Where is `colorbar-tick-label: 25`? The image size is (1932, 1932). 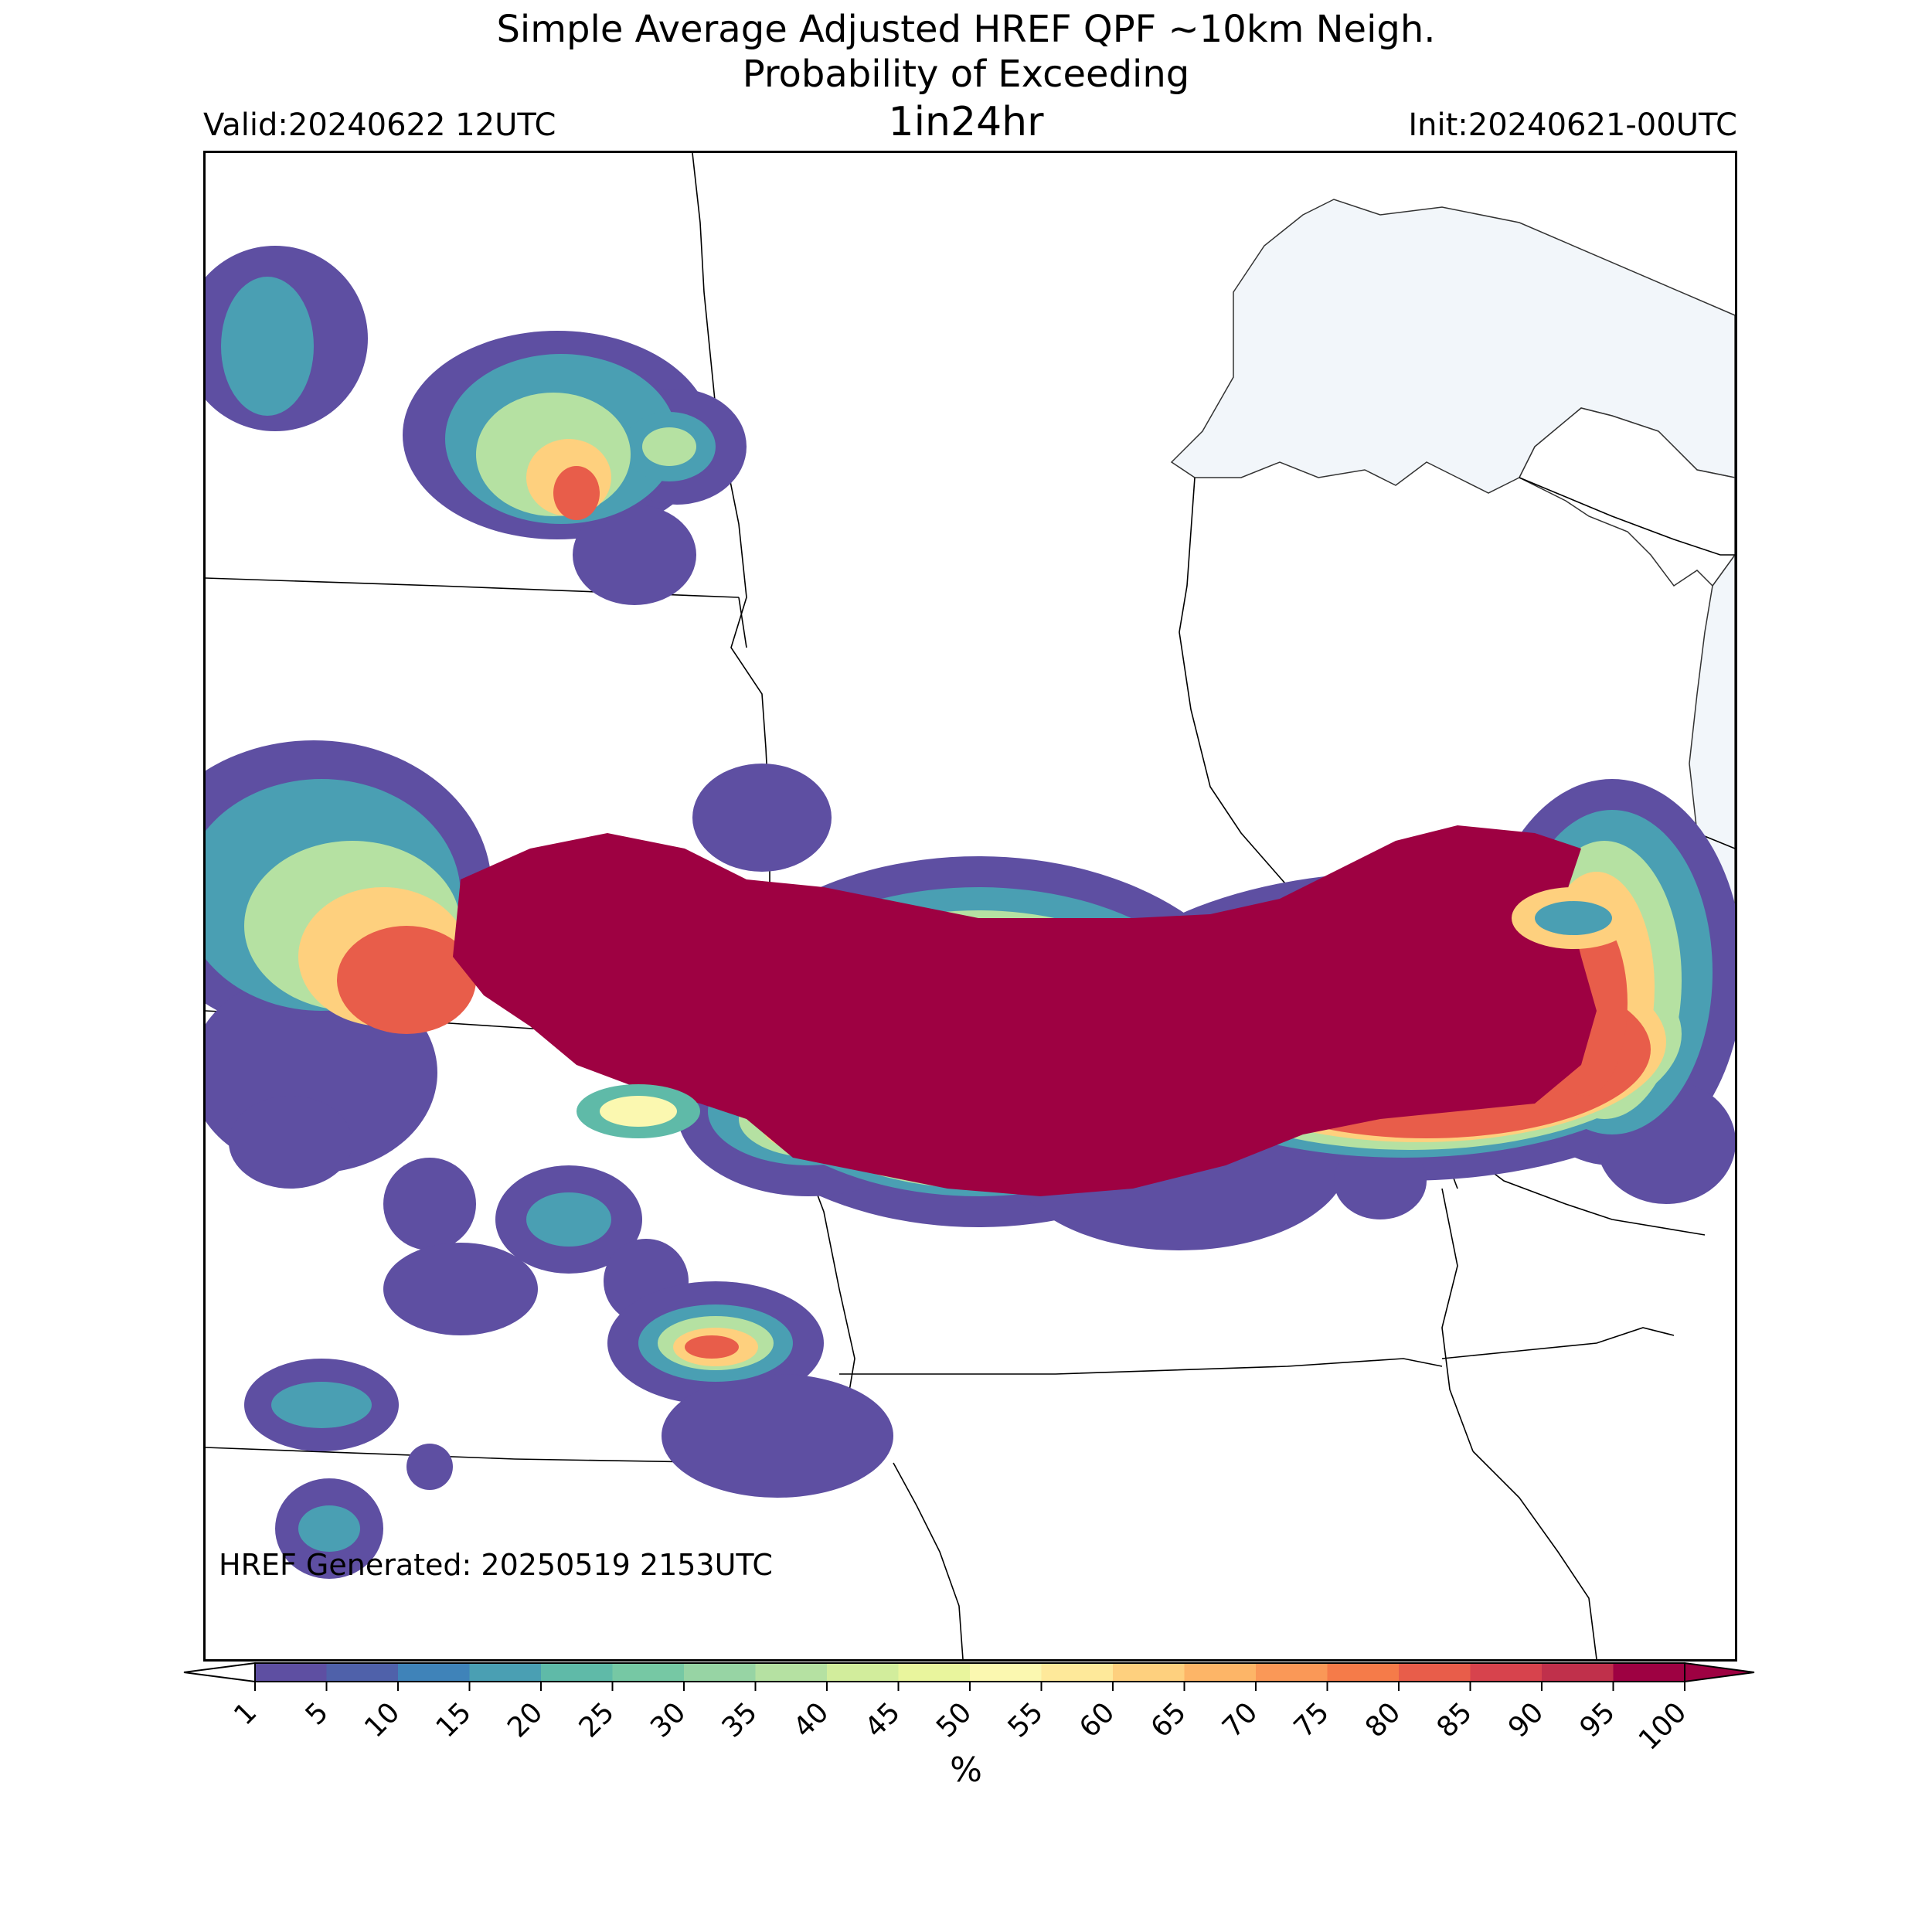
colorbar-tick-label: 25 is located at coordinates (597, 1719).